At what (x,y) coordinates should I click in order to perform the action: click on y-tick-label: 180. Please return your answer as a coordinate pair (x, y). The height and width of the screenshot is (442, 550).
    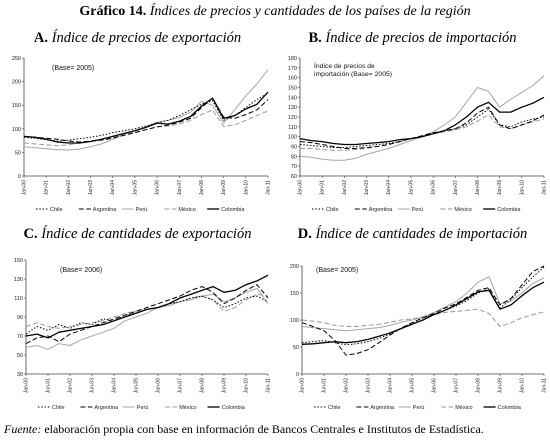
    Looking at the image, I should click on (292, 59).